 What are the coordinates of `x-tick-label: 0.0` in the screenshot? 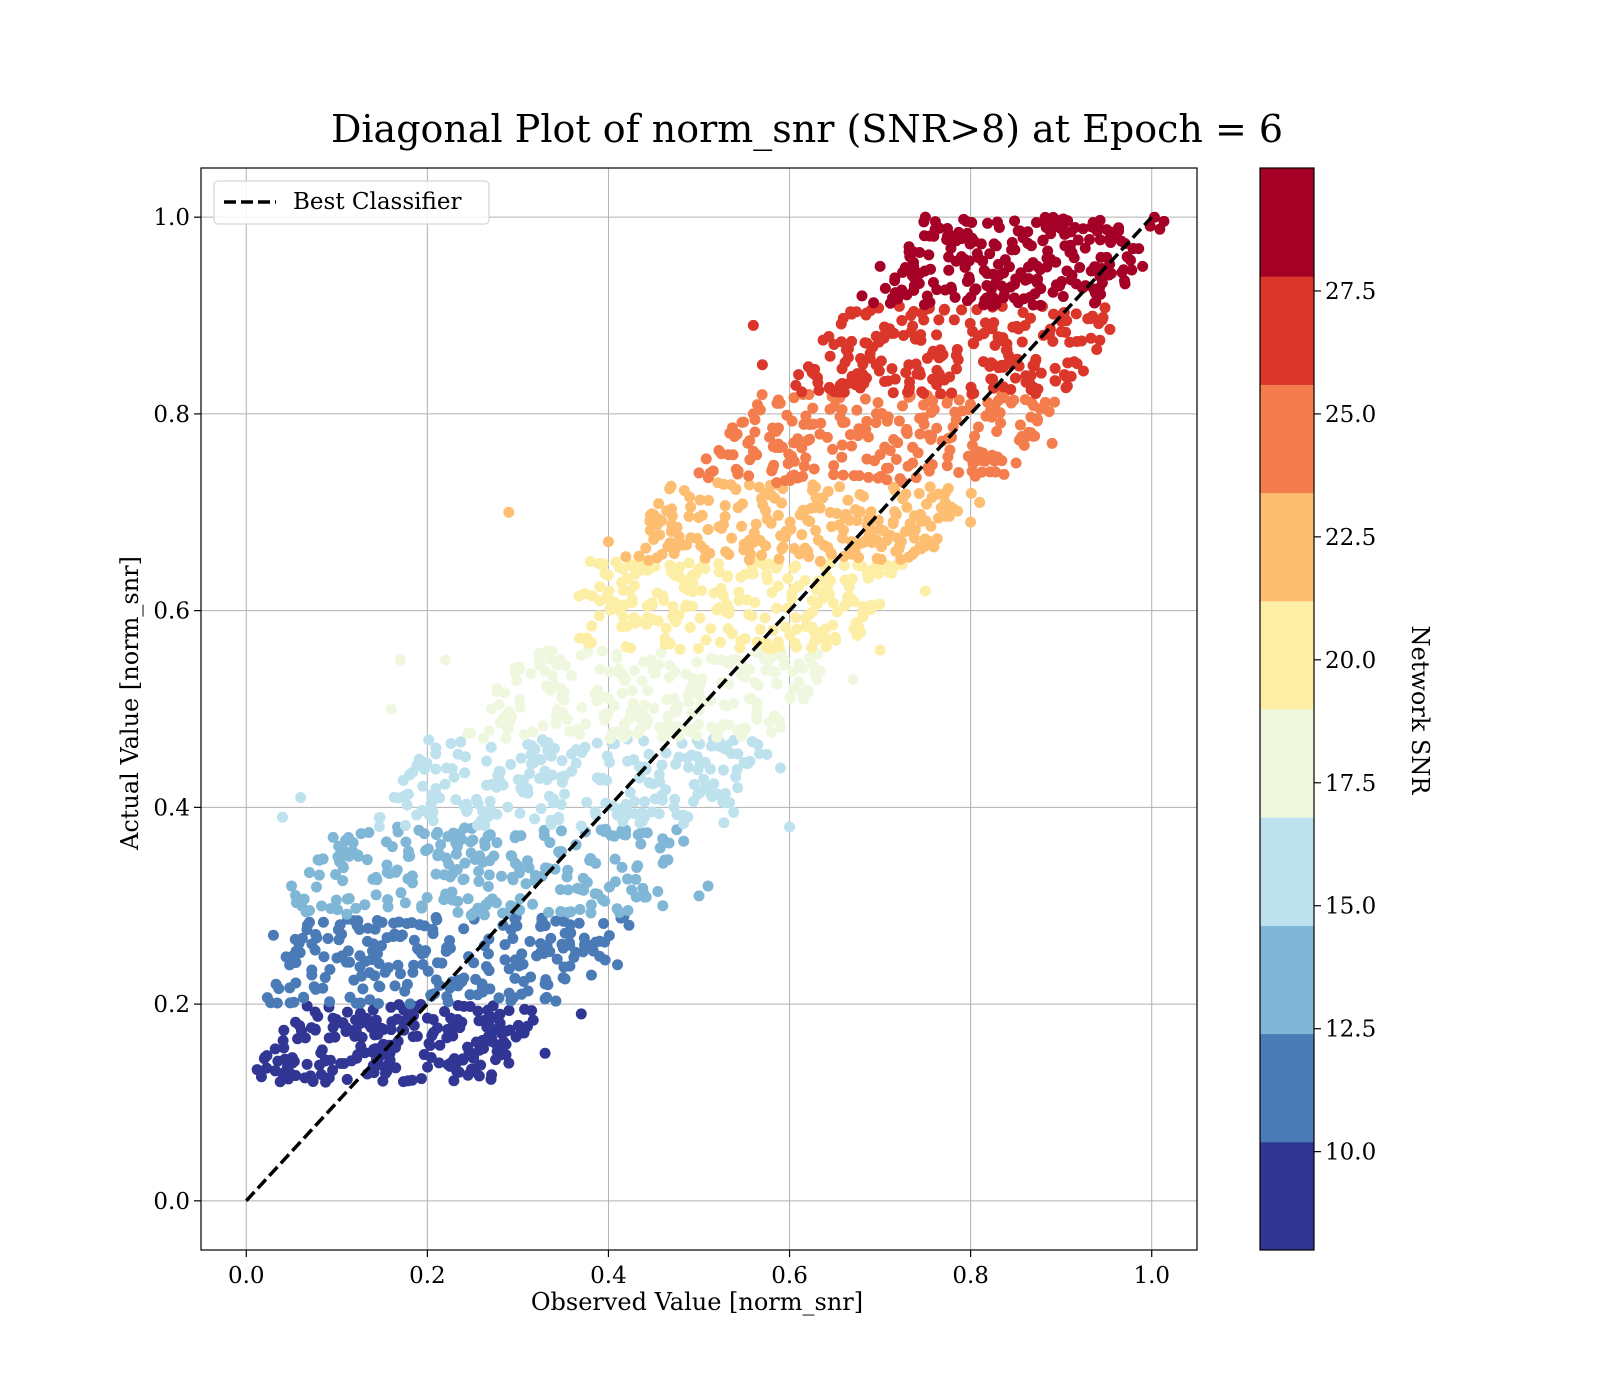 It's located at (246, 1276).